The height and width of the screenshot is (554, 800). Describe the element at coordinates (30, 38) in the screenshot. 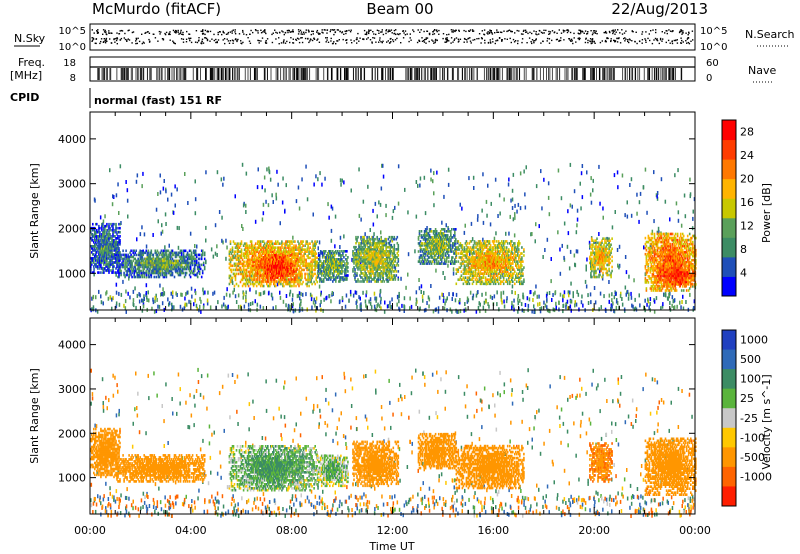

I see `nsky-label: N.Sky` at that location.